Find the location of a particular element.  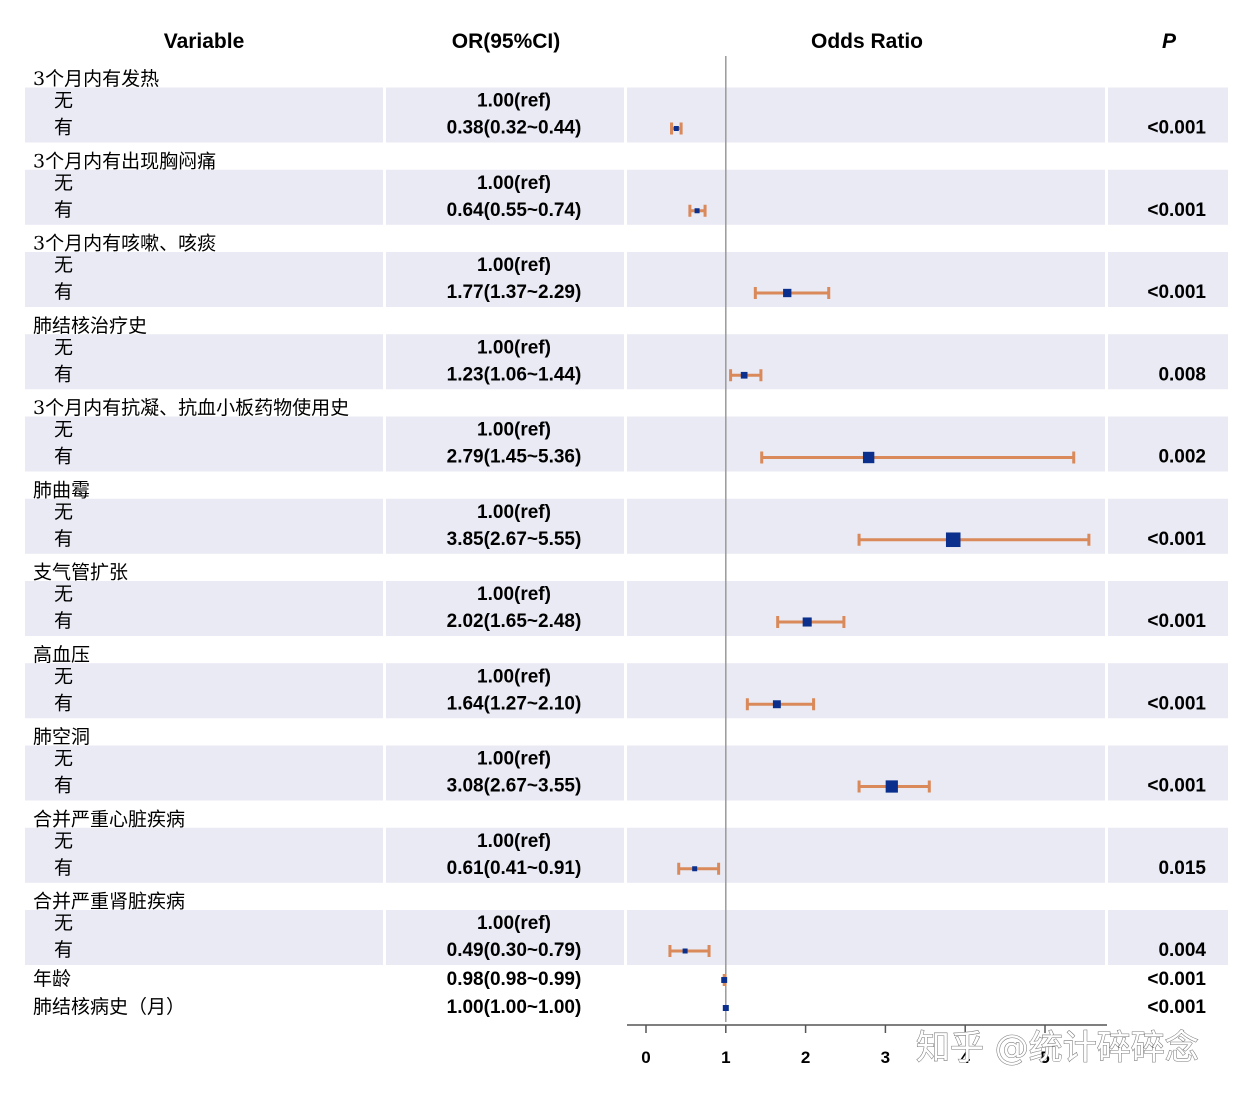

or-ci-text: 0.61(0.41~0.91) is located at coordinates (514, 868).